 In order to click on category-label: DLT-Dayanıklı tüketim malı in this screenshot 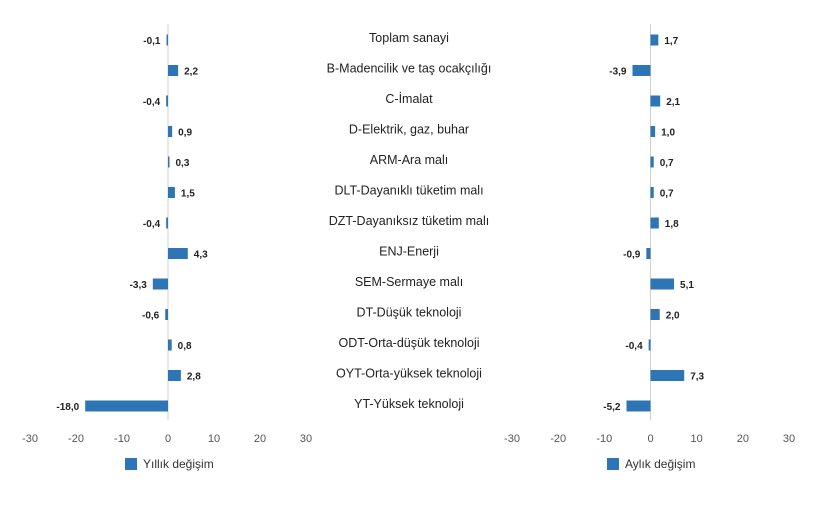, I will do `click(408, 191)`.